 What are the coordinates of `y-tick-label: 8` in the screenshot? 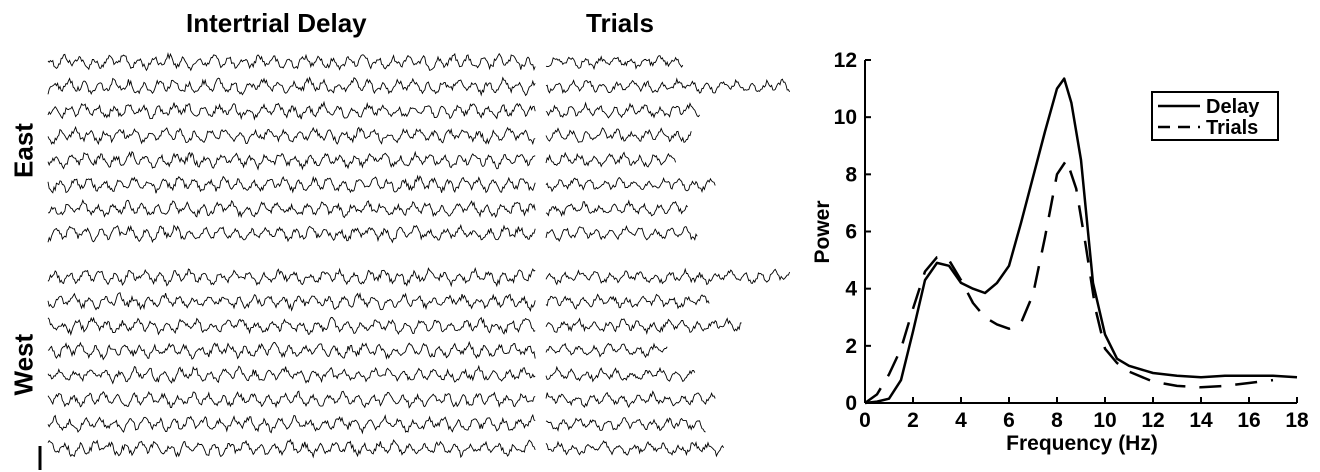 It's located at (851, 174).